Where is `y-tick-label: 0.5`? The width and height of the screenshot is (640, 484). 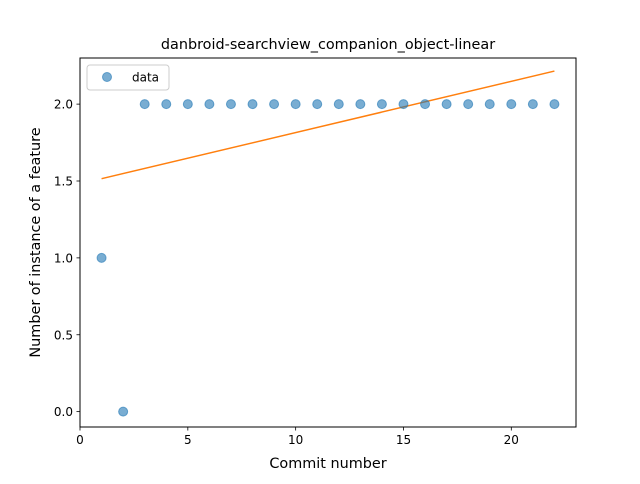
y-tick-label: 0.5 is located at coordinates (63, 335).